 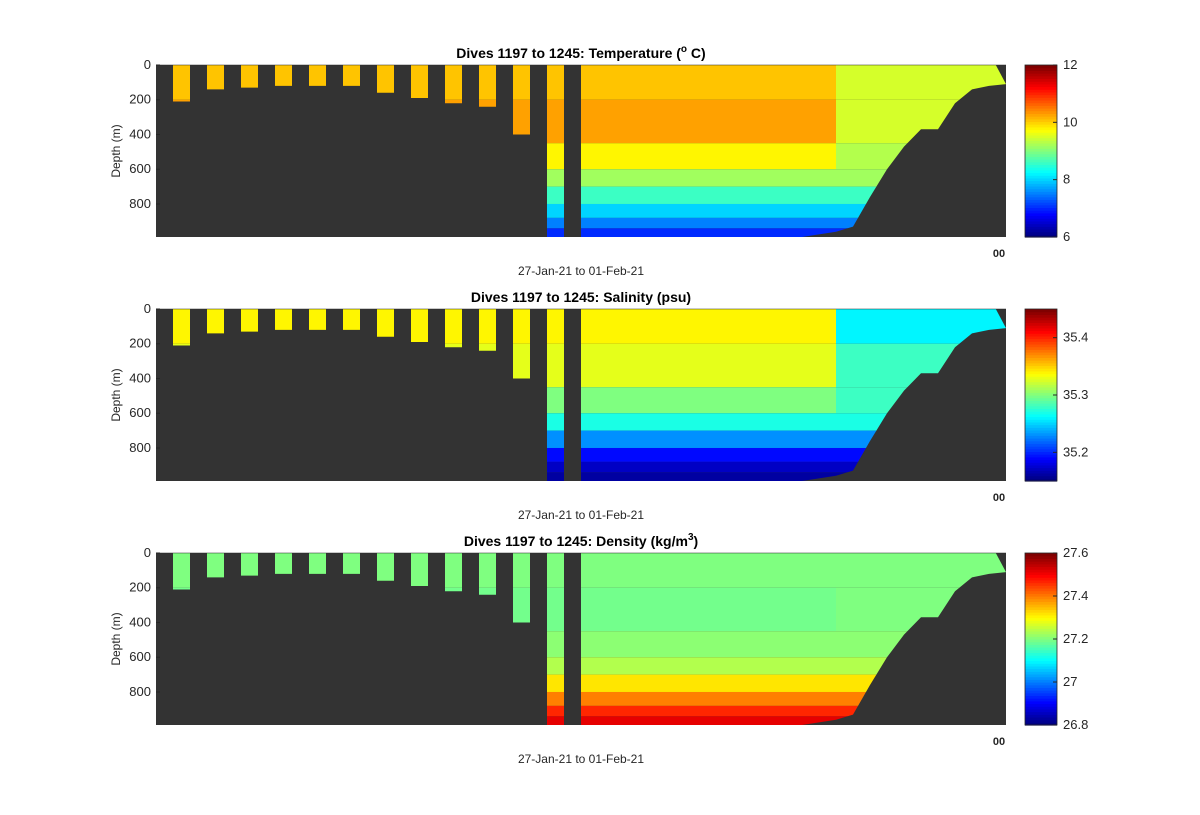 What do you see at coordinates (140, 656) in the screenshot?
I see `y-tick-label: 600` at bounding box center [140, 656].